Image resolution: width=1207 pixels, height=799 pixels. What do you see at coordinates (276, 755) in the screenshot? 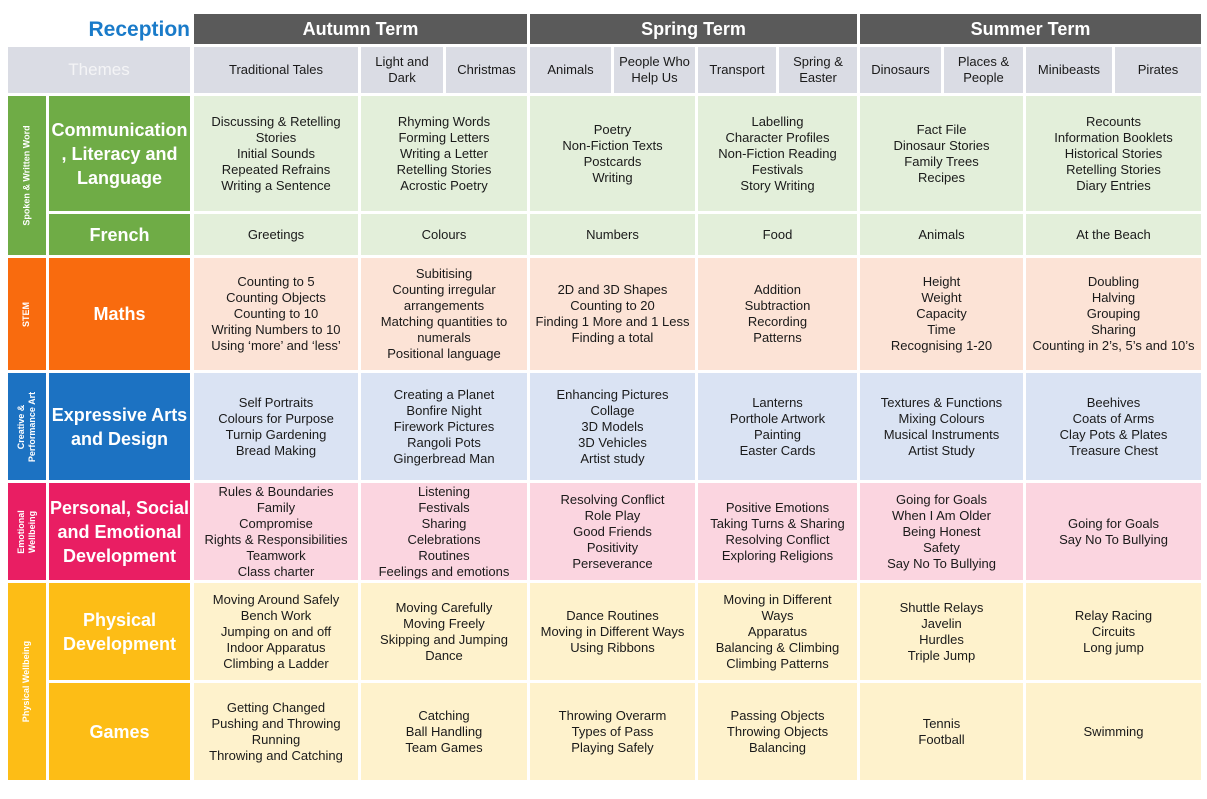
I see `topic-line: Throwing and Catching` at bounding box center [276, 755].